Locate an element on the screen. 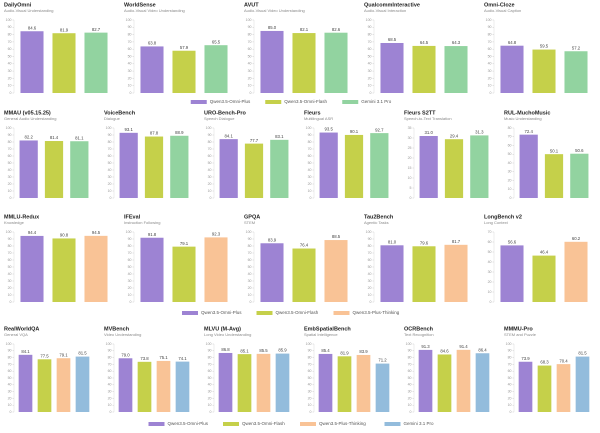  value-label: 81.4 is located at coordinates (54, 137).